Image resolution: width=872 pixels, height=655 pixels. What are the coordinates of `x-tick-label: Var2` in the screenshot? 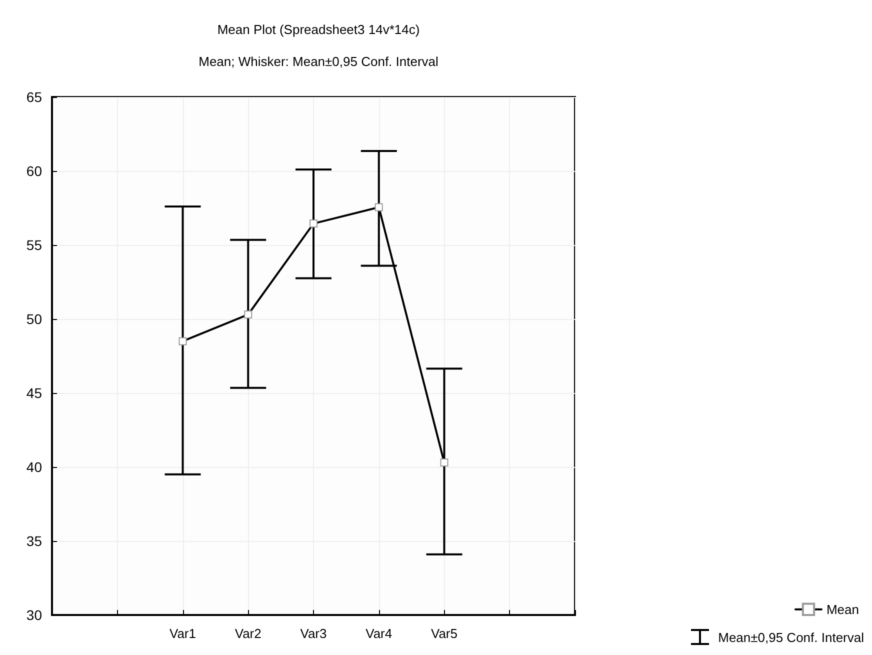 It's located at (248, 633).